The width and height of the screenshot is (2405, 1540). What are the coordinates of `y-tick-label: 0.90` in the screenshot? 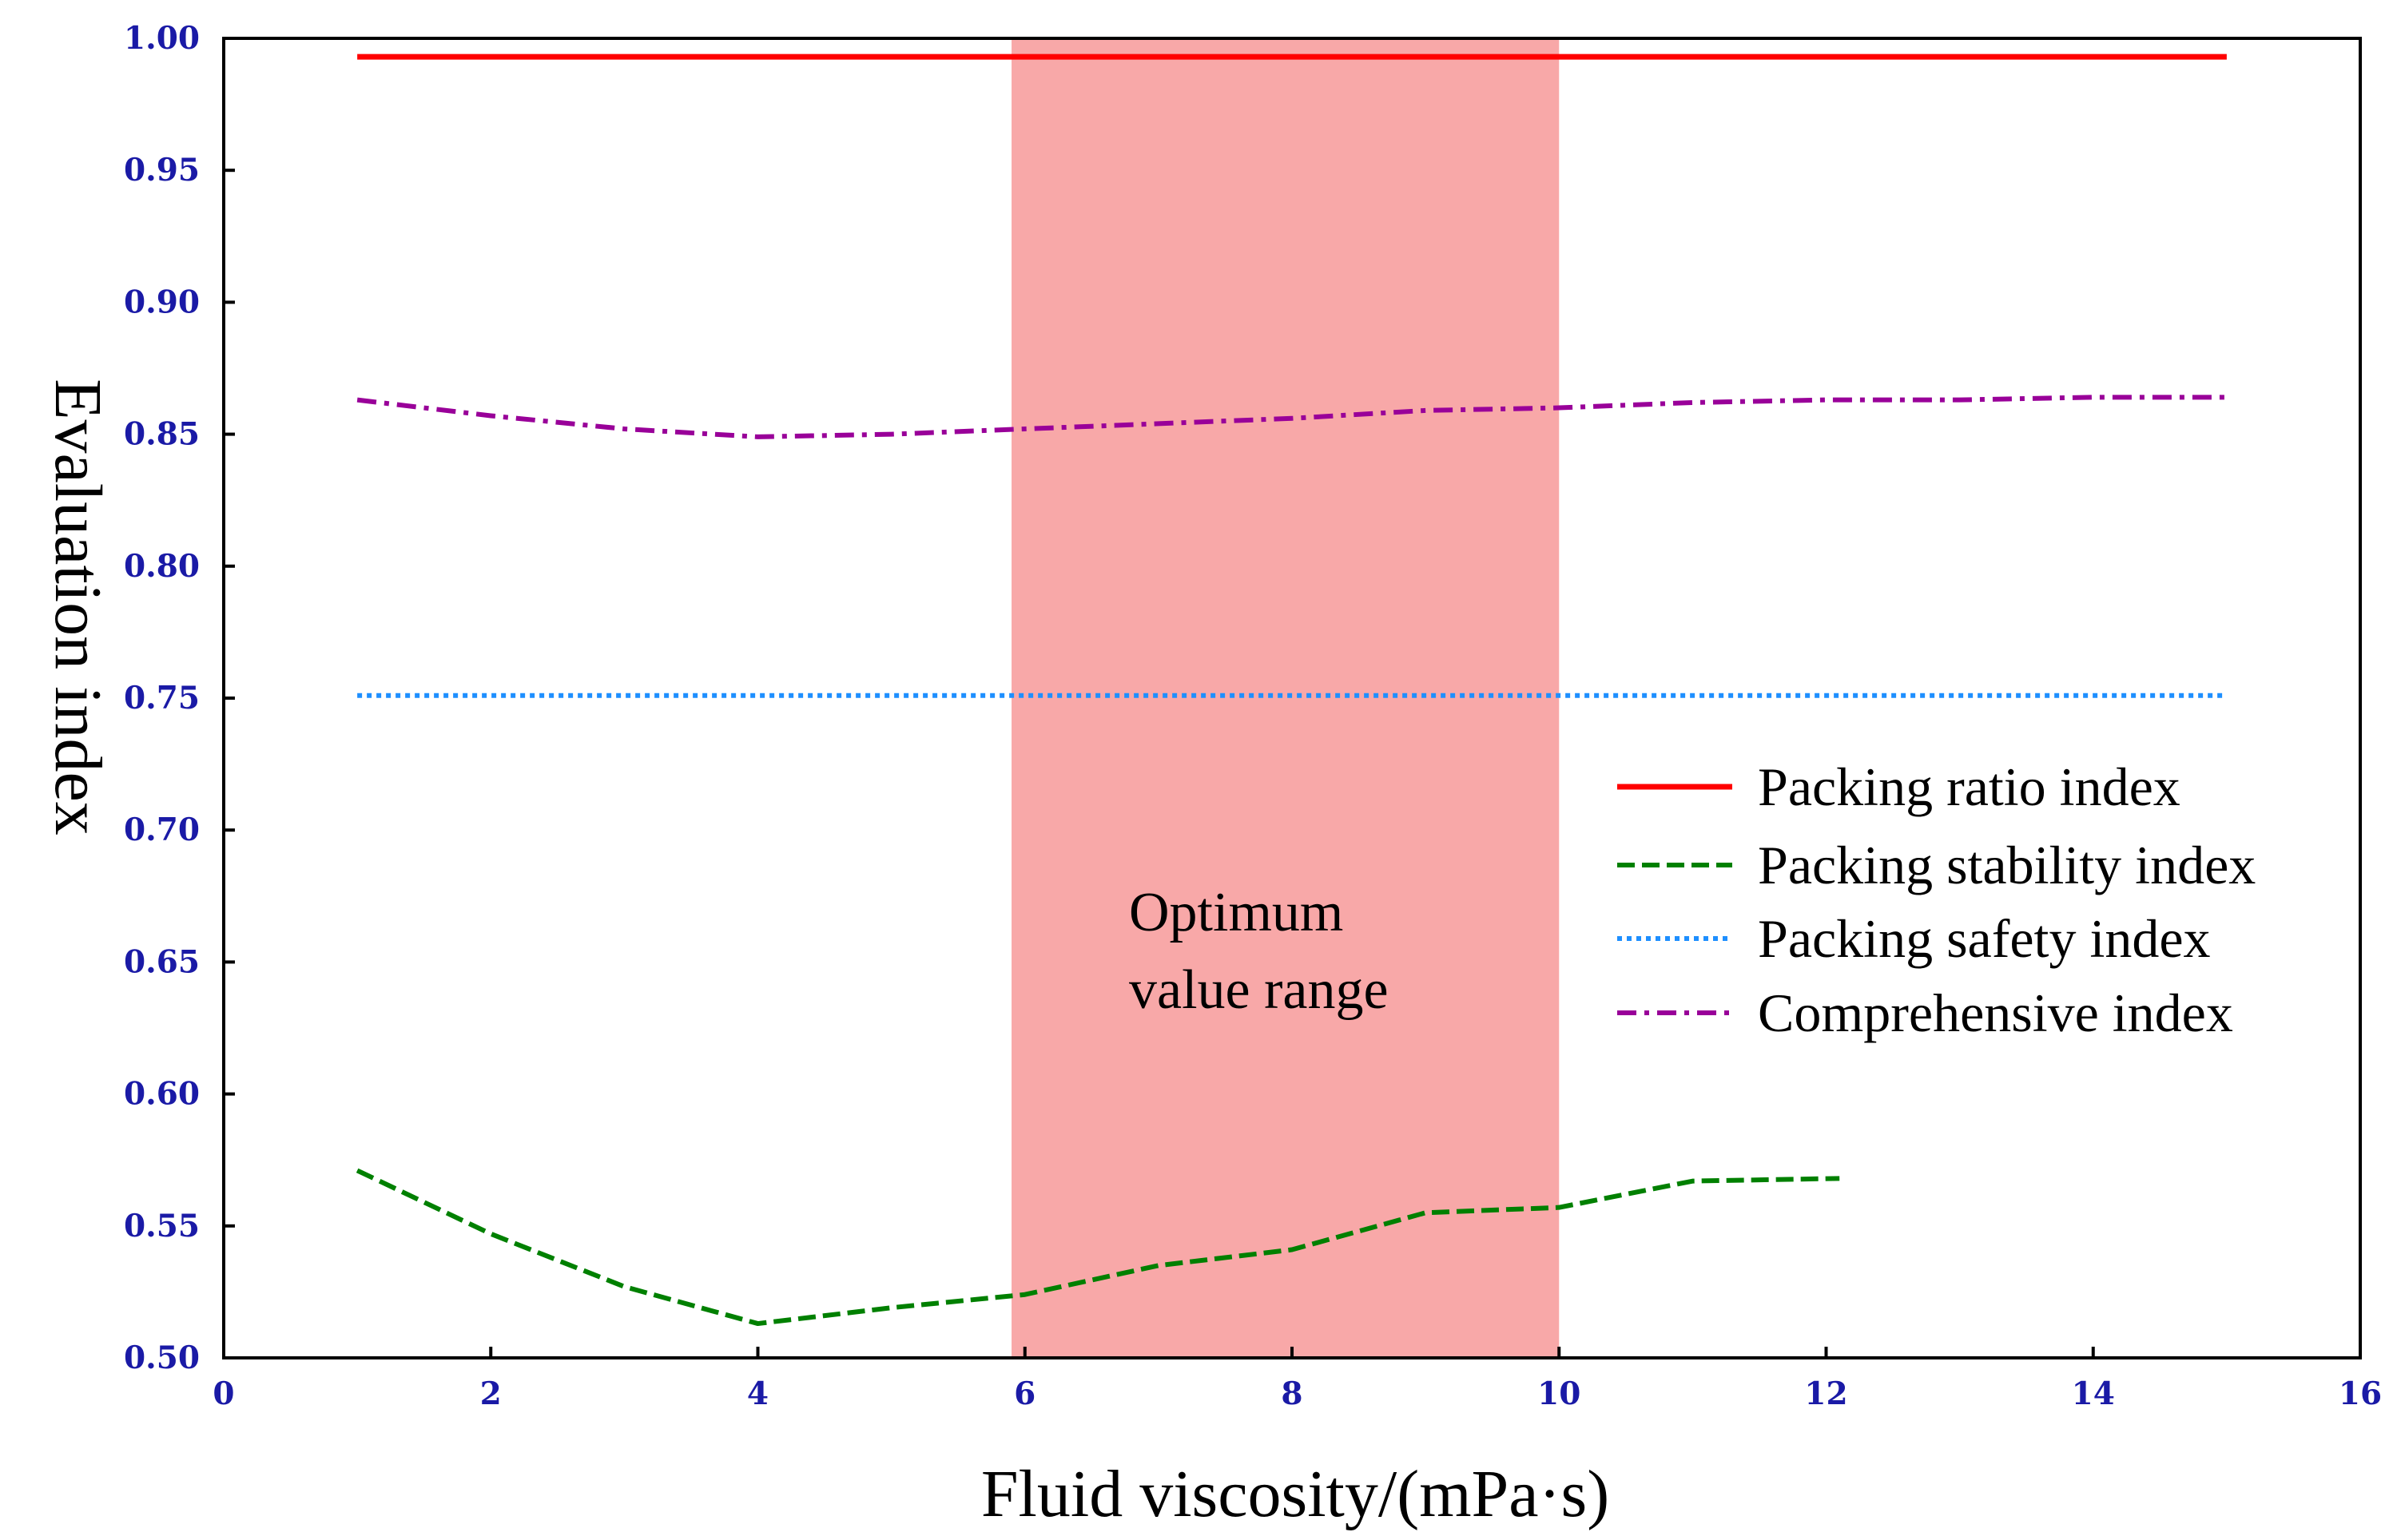 It's located at (162, 302).